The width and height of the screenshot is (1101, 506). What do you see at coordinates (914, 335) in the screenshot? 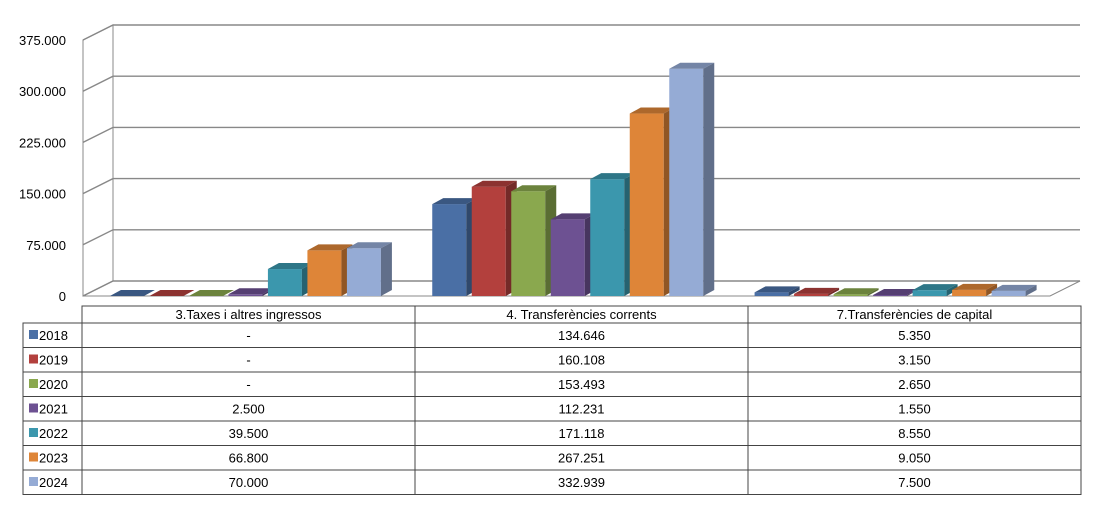
I see `data-label: 5.350` at bounding box center [914, 335].